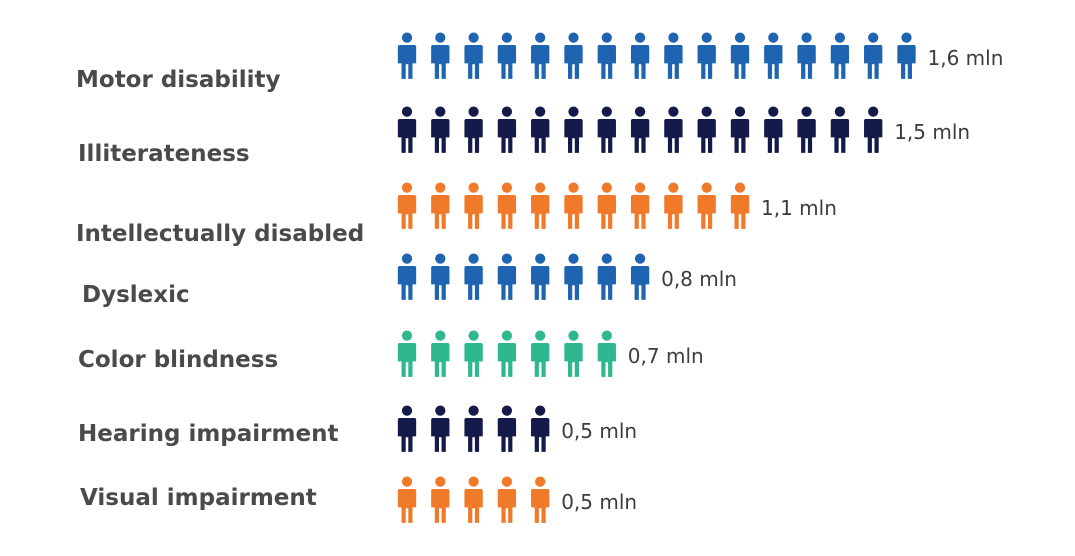 The image size is (1075, 556). What do you see at coordinates (966, 58) in the screenshot?
I see `value-label: 1,6 mln` at bounding box center [966, 58].